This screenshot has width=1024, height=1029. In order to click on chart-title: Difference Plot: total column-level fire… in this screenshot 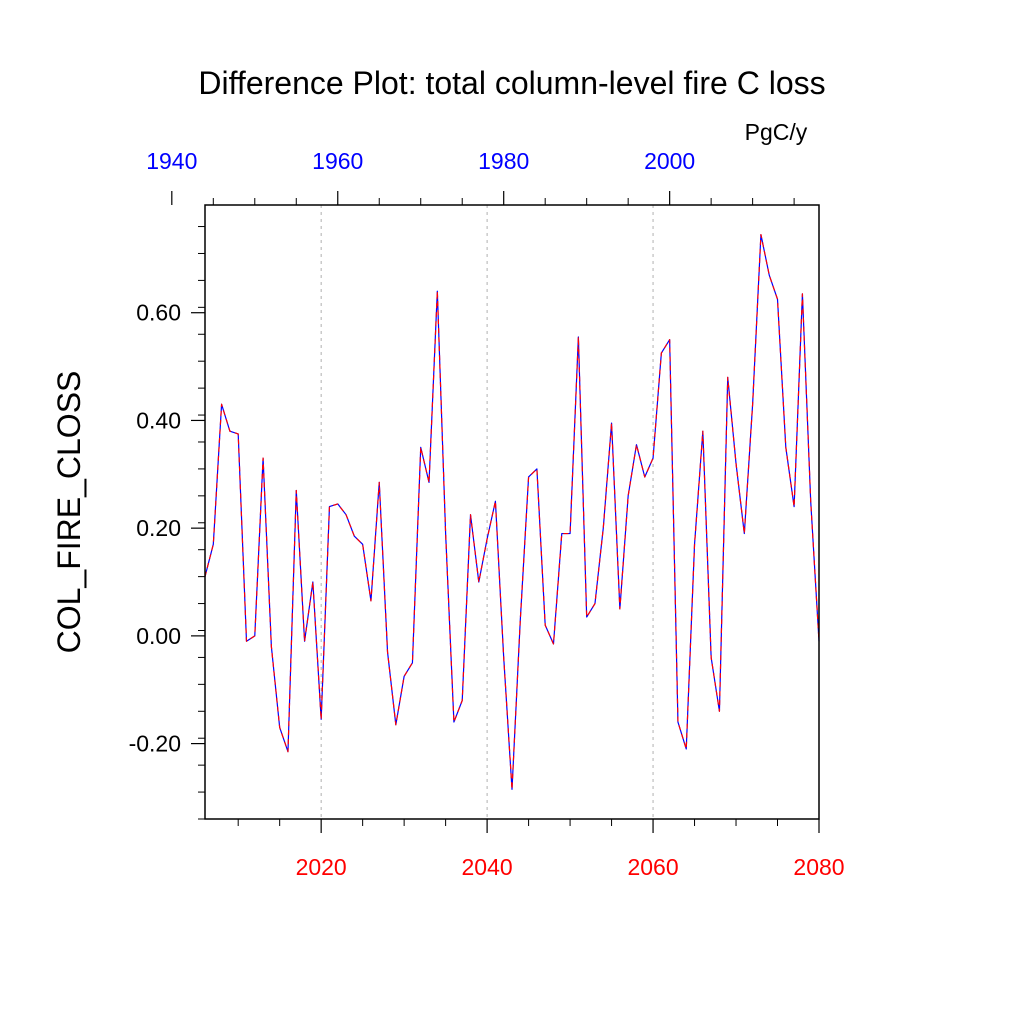, I will do `click(511, 83)`.